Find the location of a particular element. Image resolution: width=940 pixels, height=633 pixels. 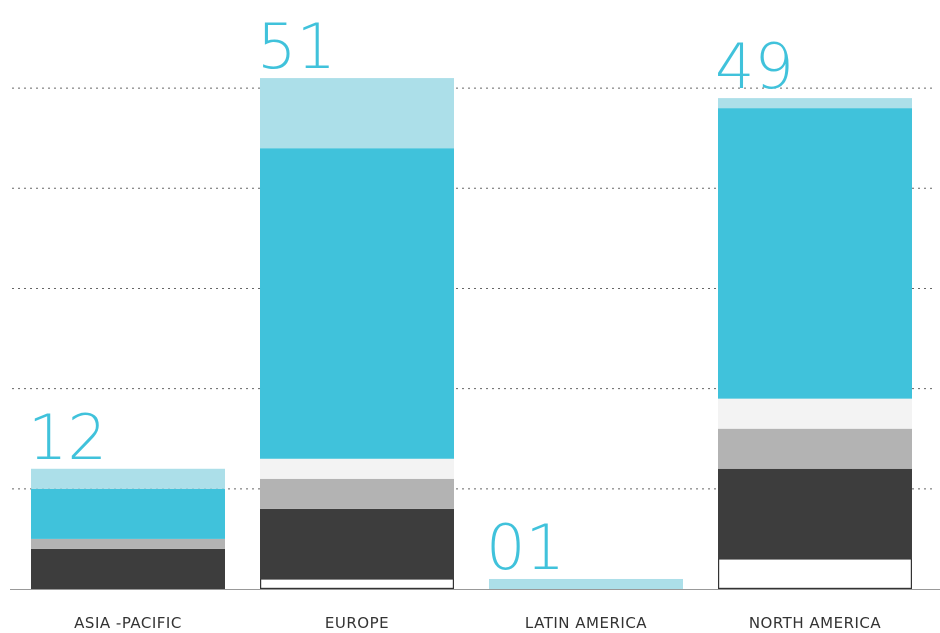

x-tick-label: NORTH AMERICA is located at coordinates (815, 623).